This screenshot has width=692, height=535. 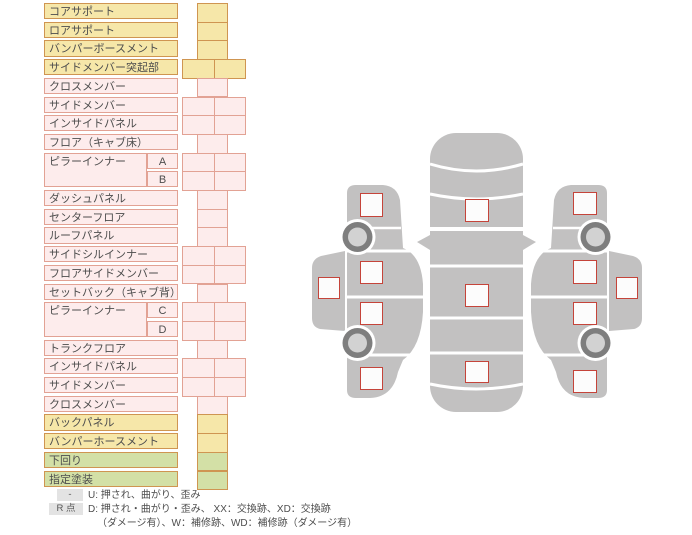 What do you see at coordinates (227, 523) in the screenshot?
I see `legend-text-d-cont: （ダメージ有）、W：補修跡、WD：補修跡（ダメージ有）` at bounding box center [227, 523].